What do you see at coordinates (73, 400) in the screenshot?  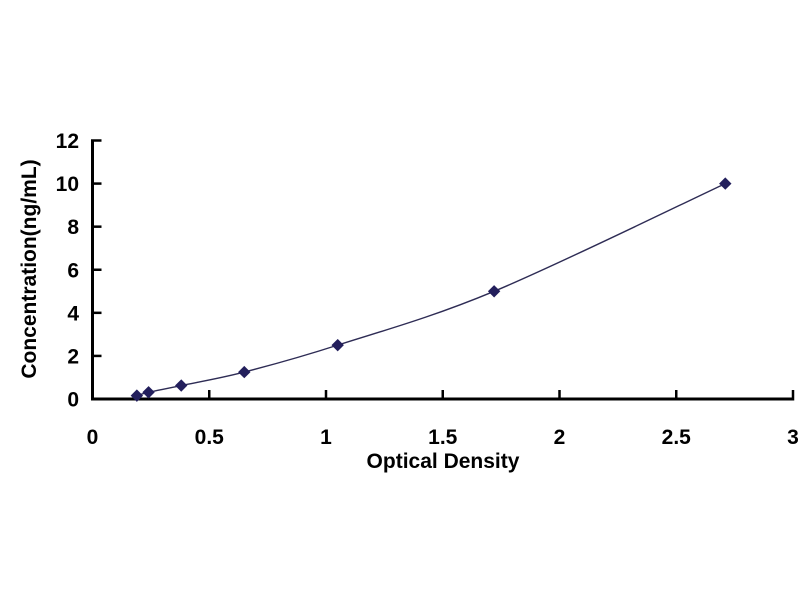 I see `y-tick-label: 0` at bounding box center [73, 400].